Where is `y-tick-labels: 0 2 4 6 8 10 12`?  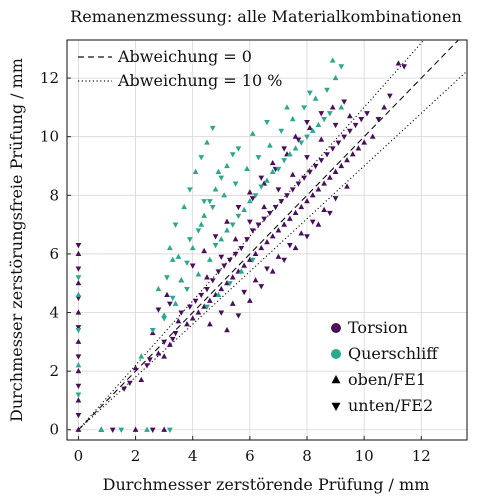
y-tick-labels: 0 2 4 6 8 10 12 is located at coordinates (55, 254).